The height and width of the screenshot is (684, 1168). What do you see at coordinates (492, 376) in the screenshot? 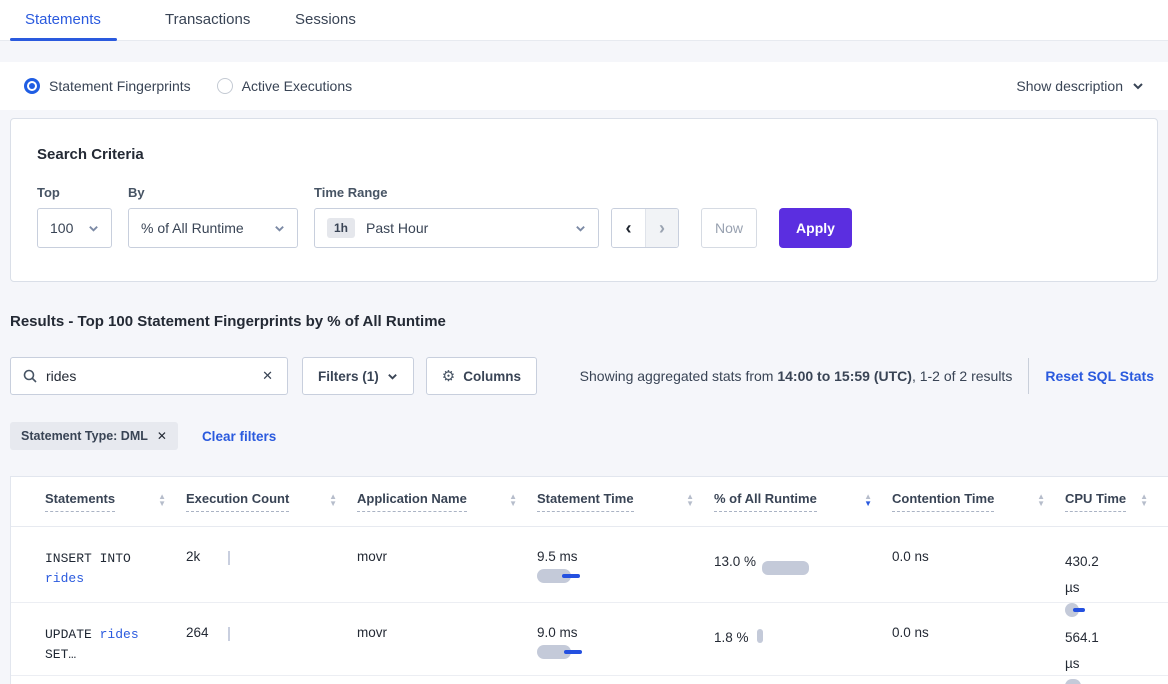
I see `columns-label: Columns` at bounding box center [492, 376].